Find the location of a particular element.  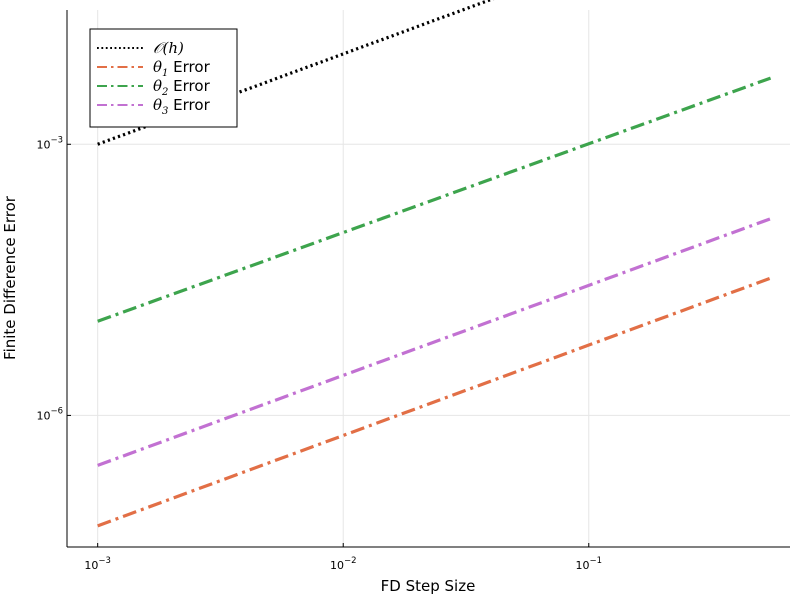

x-tick-label: 10⁻³ is located at coordinates (97, 564).